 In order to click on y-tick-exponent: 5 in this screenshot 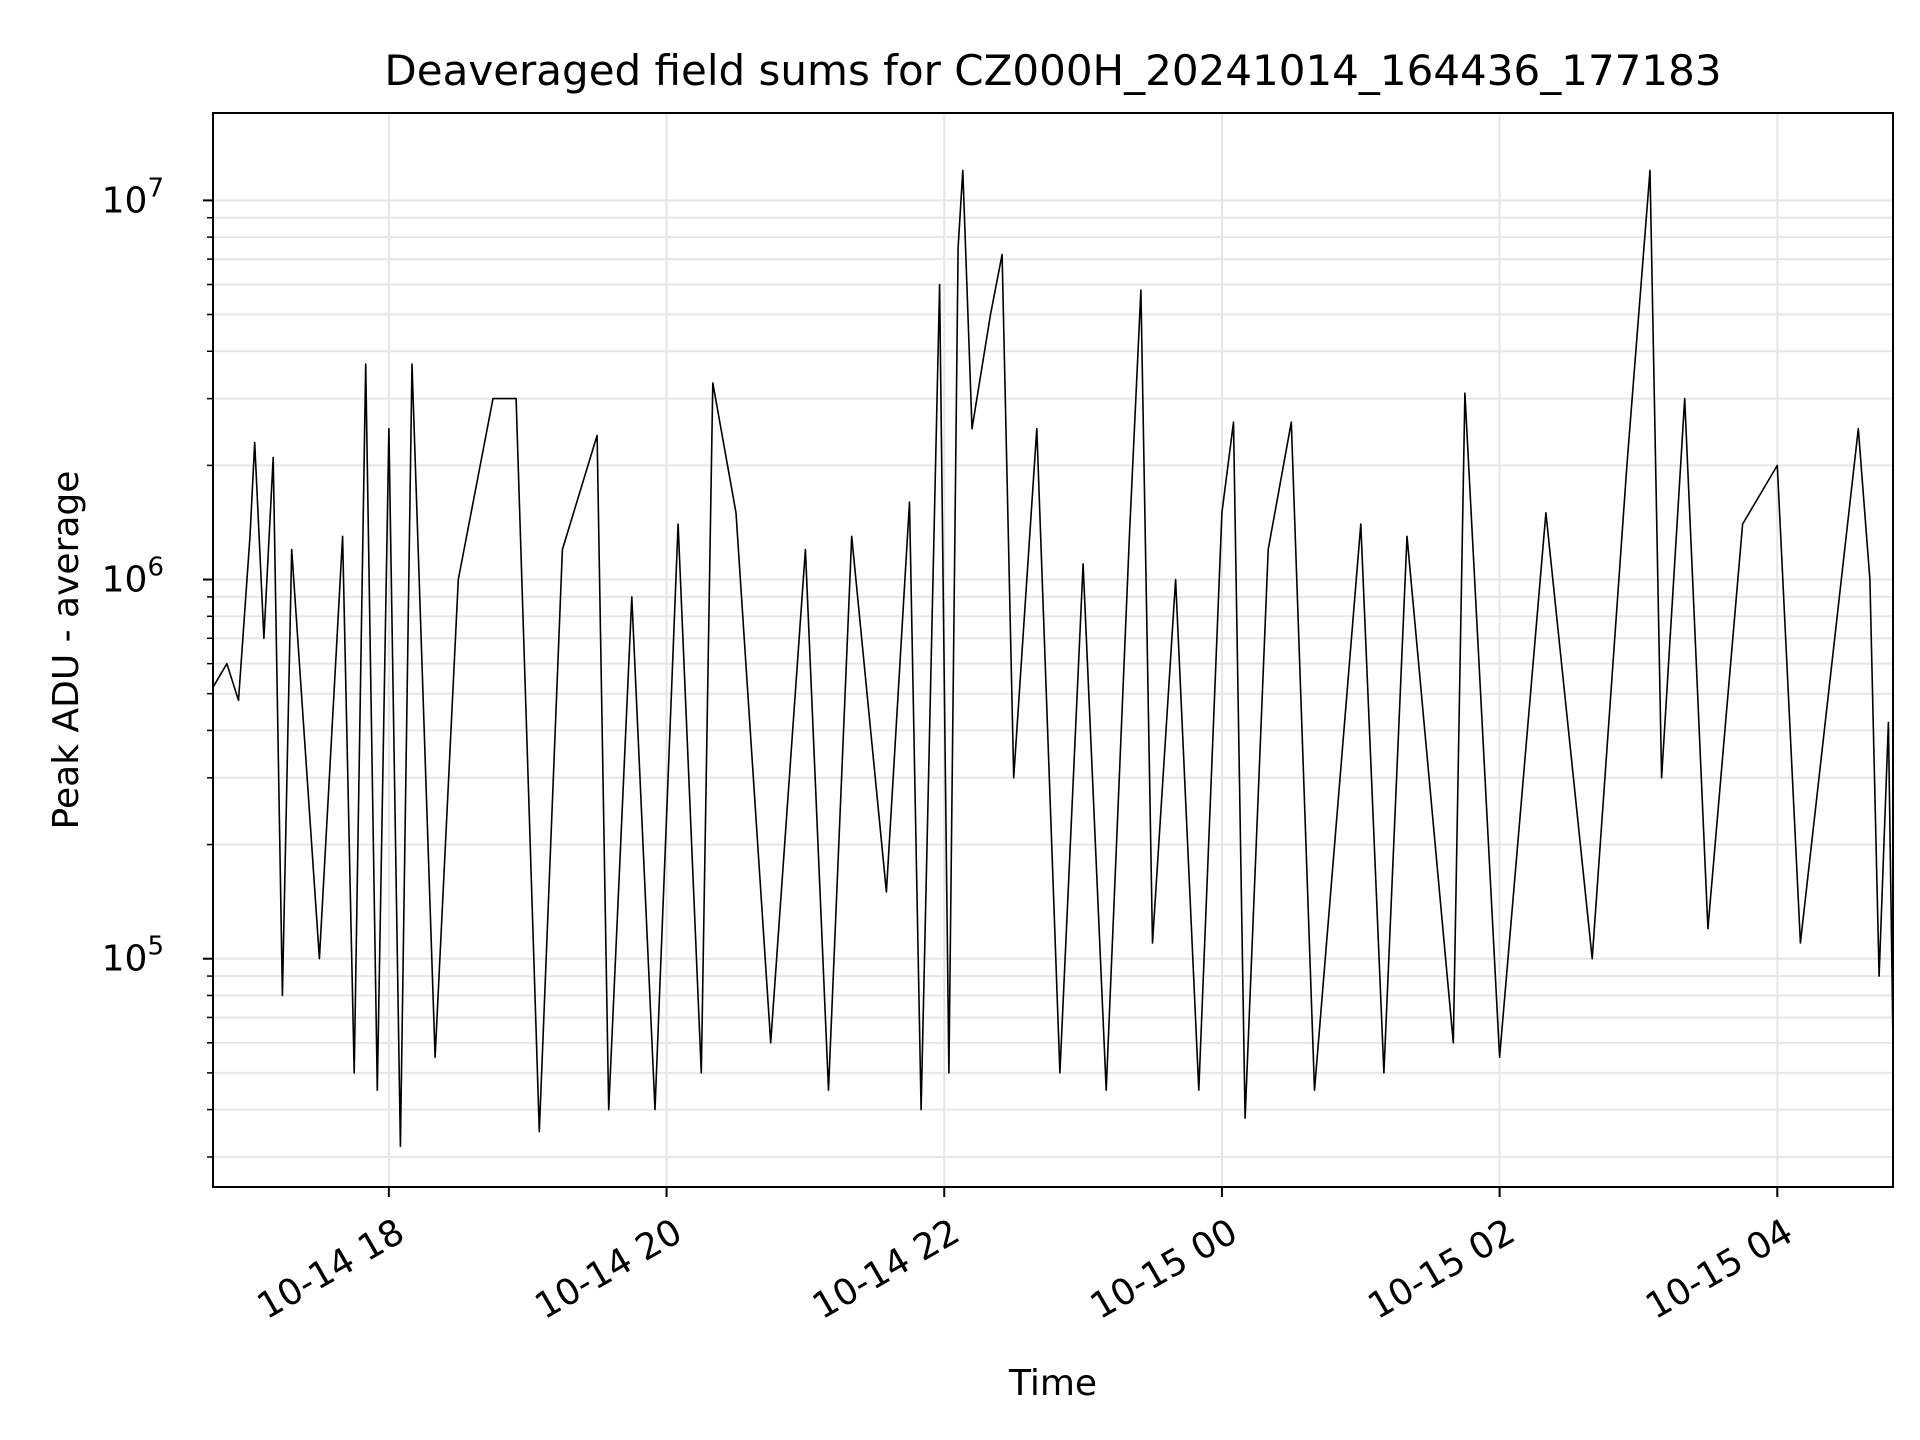, I will do `click(155, 947)`.